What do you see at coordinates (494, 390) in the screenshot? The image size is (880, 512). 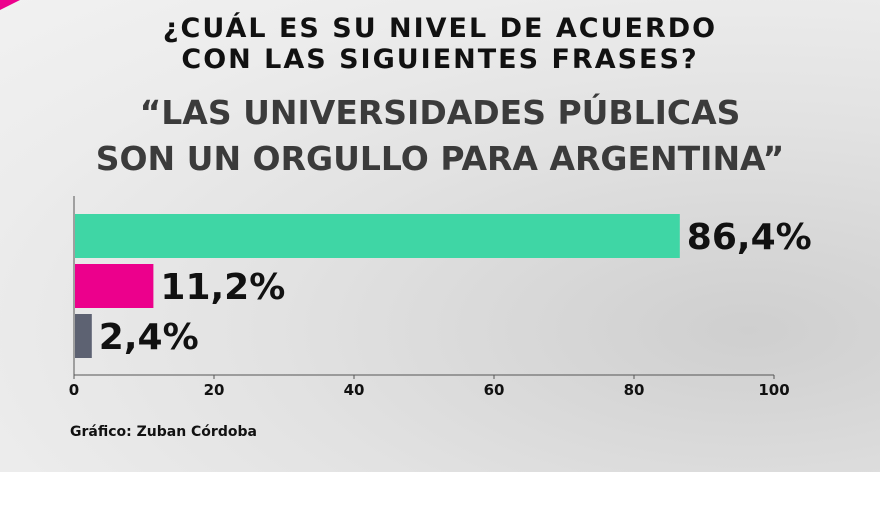 I see `x-tick-label-3: 60` at bounding box center [494, 390].